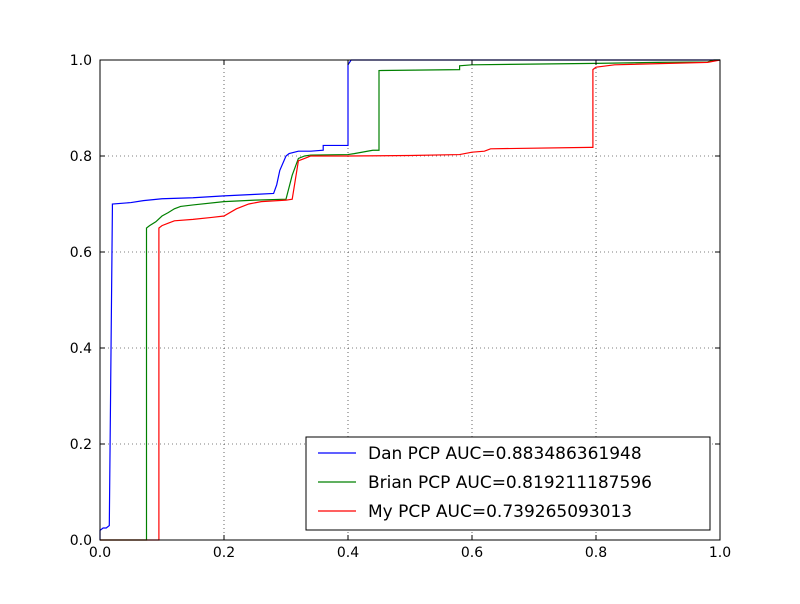  What do you see at coordinates (500, 512) in the screenshot?
I see `legend-label-2: My PCP AUC=0.739265093013` at bounding box center [500, 512].